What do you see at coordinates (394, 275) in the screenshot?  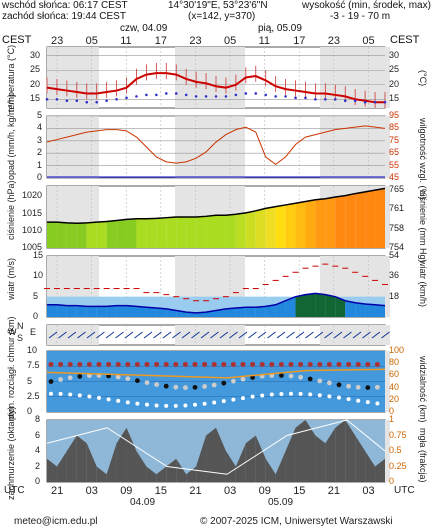 I see `wind-tick-right: 36` at bounding box center [394, 275].